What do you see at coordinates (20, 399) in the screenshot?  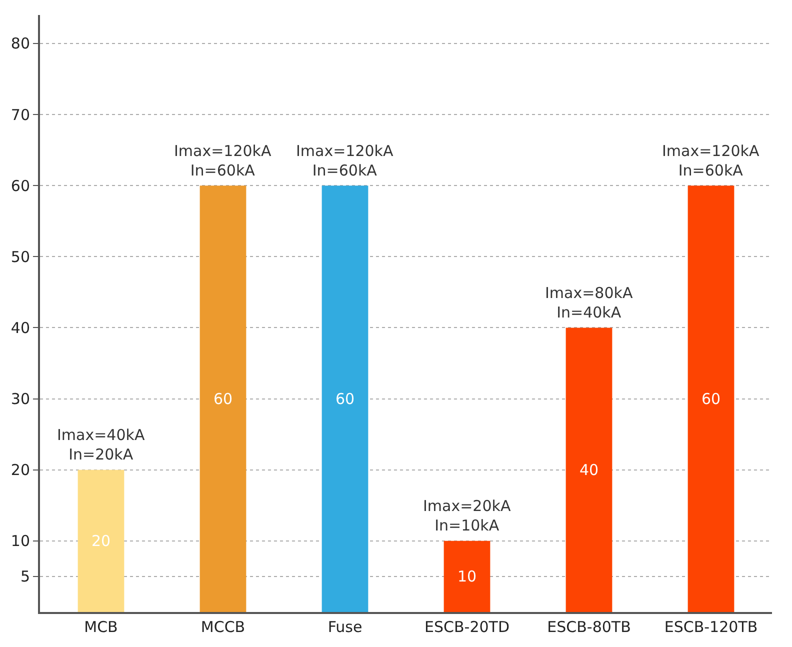 I see `y-tick-label: 30` at bounding box center [20, 399].